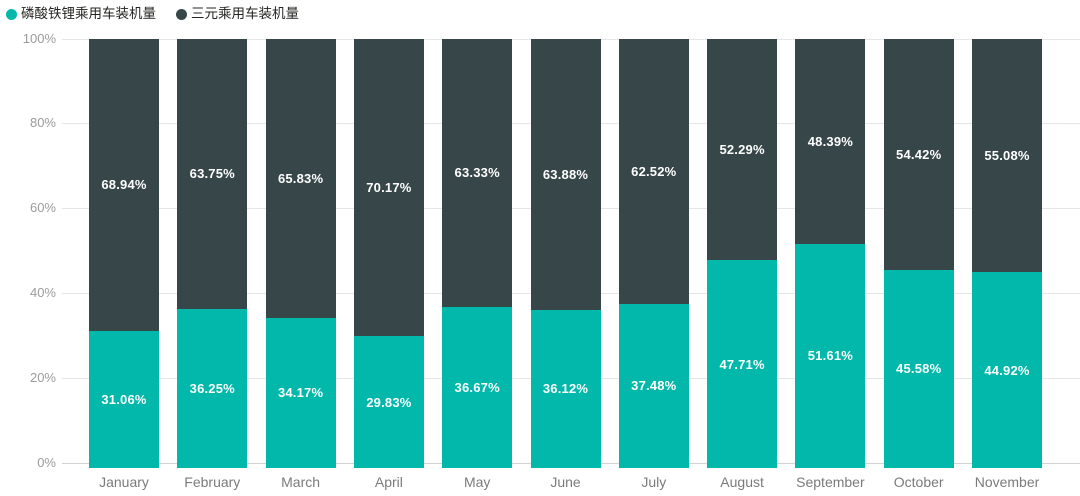 The height and width of the screenshot is (496, 1080). I want to click on bar-value-label: 47.71%, so click(742, 364).